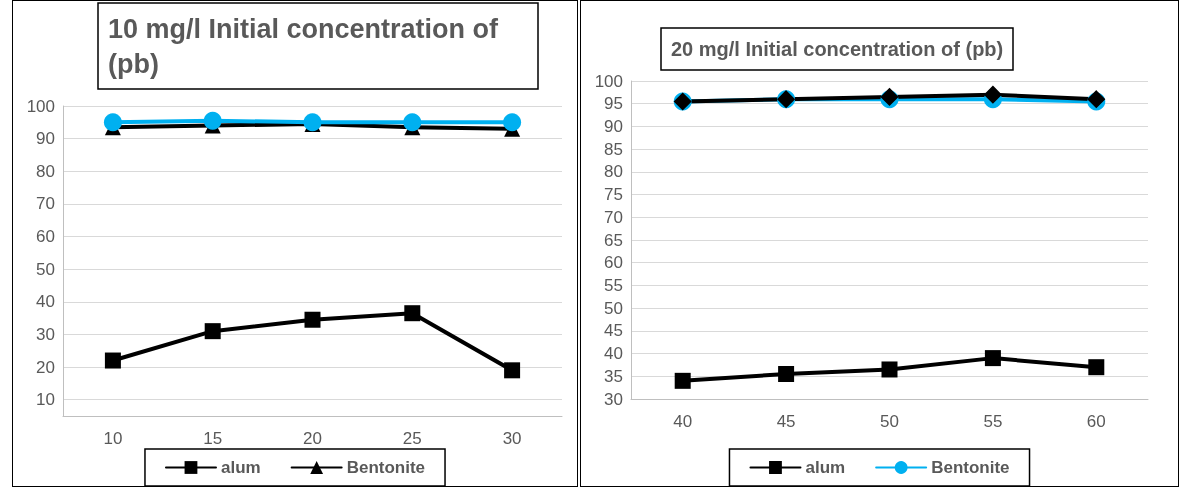 This screenshot has height=487, width=1179. What do you see at coordinates (613, 331) in the screenshot?
I see `y-tick-label: 45` at bounding box center [613, 331].